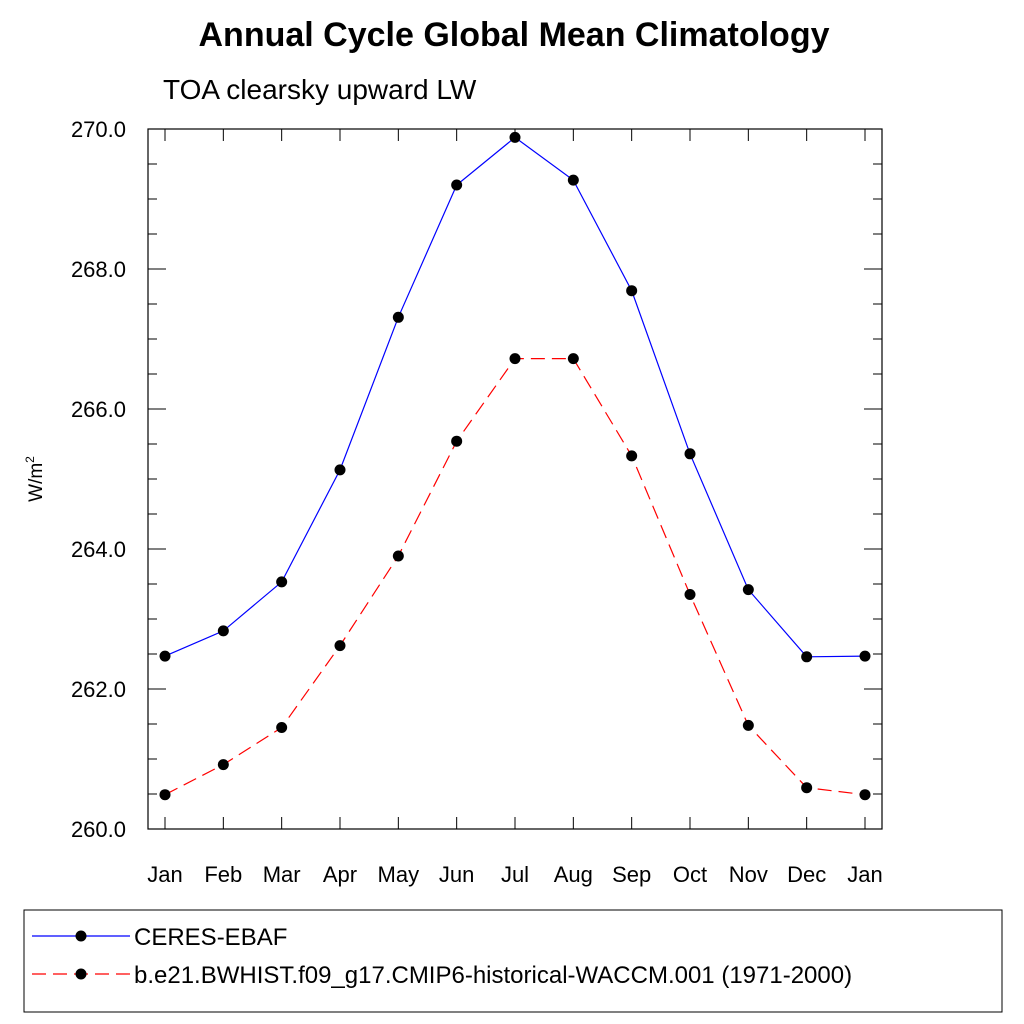  Describe the element at coordinates (806, 874) in the screenshot. I see `x-tick-label: Dec` at that location.